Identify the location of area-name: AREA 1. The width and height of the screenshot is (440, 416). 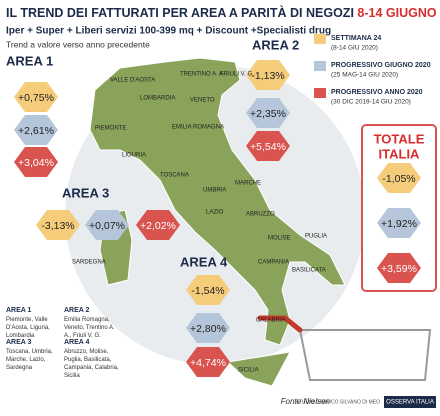
(29, 60).